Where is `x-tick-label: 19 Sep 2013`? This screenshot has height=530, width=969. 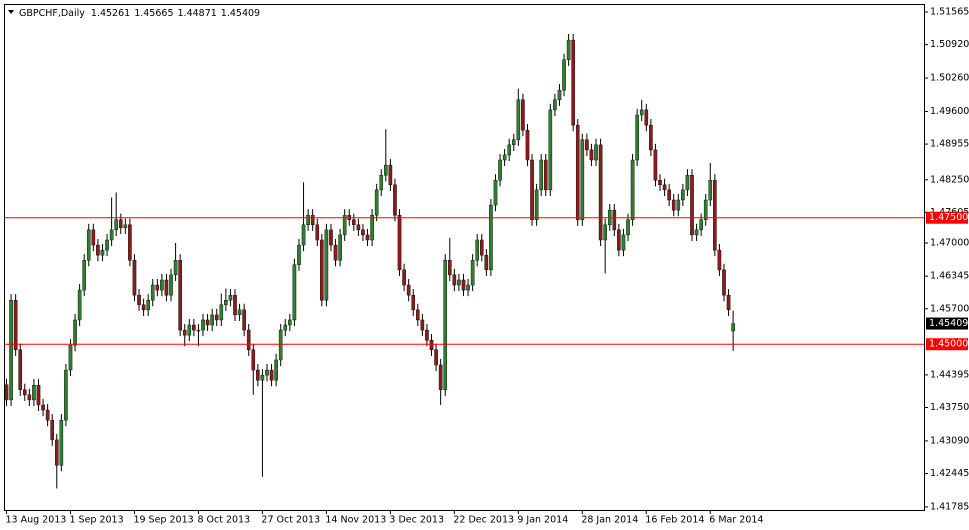 x-tick-label: 19 Sep 2013 is located at coordinates (163, 520).